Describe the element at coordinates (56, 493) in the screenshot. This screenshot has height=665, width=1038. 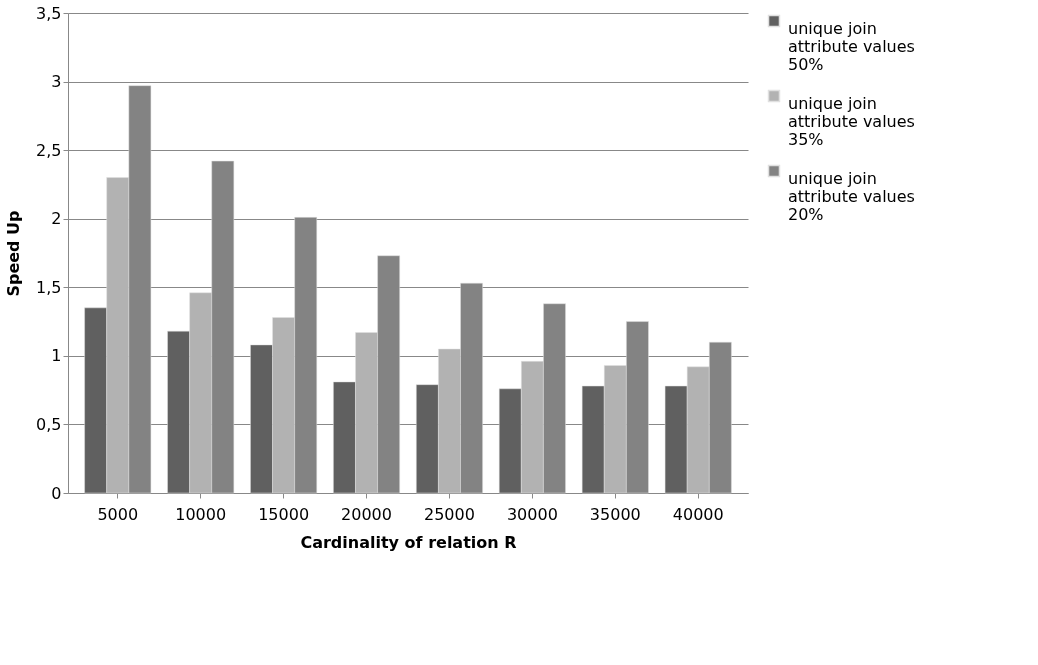
I see `y-tick-label: 0` at that location.